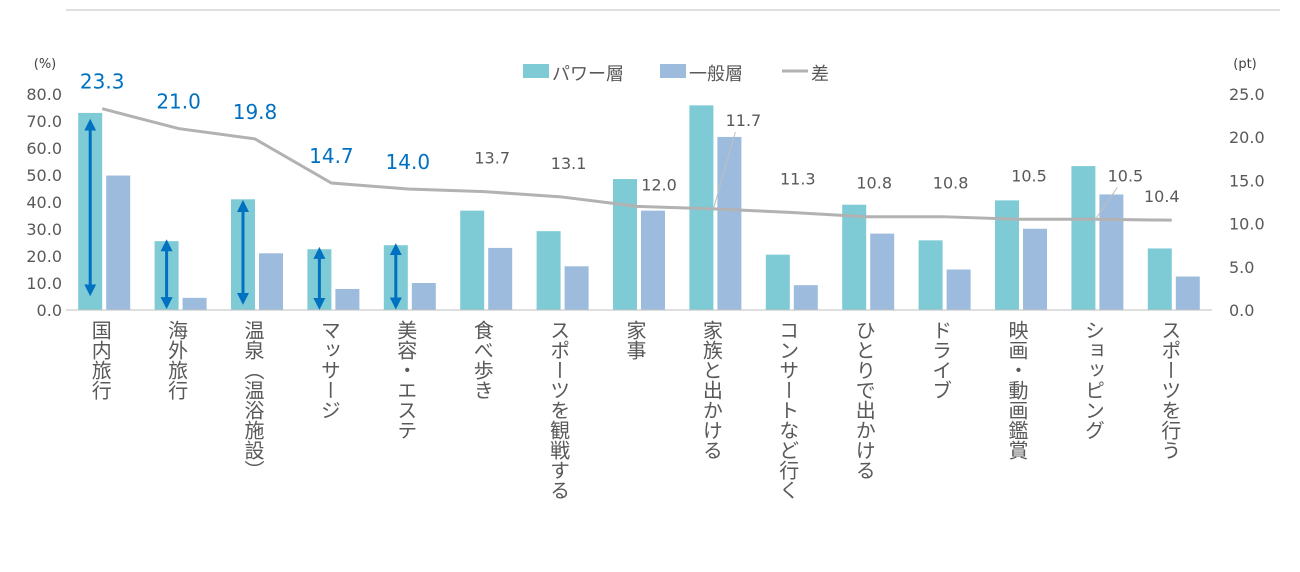  Describe the element at coordinates (1245, 64) in the screenshot. I see `y-right-unit-label: (pt)` at that location.